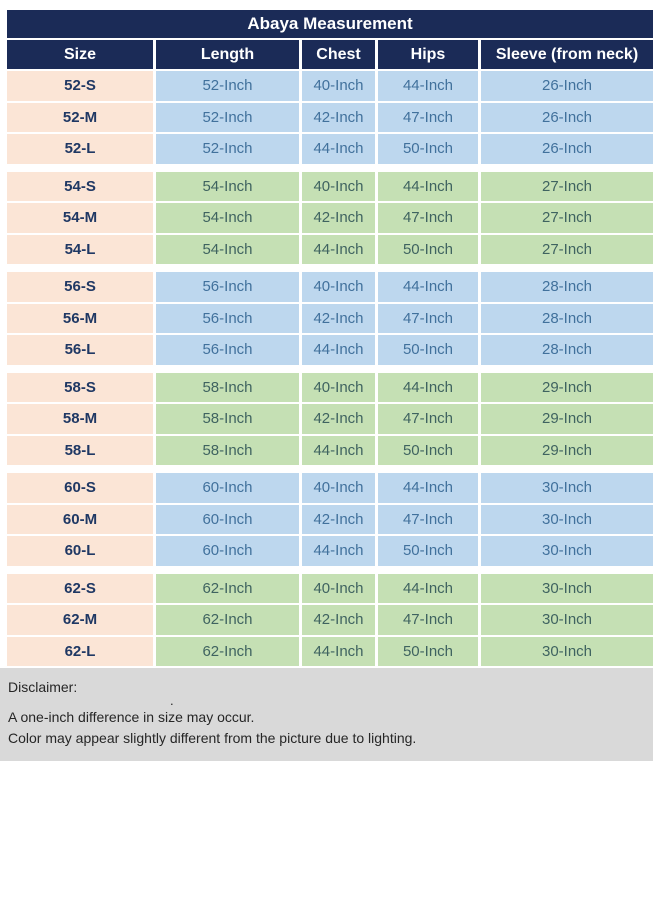 The width and height of the screenshot is (660, 901). Describe the element at coordinates (330, 388) in the screenshot. I see `table-row: 58-S 58-Inch 40-Inch 44-Inch 29-Inch` at that location.